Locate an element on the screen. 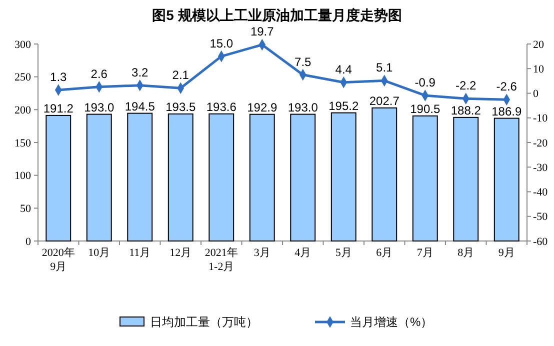 The image size is (554, 346). data-label: 7.5 is located at coordinates (303, 61).